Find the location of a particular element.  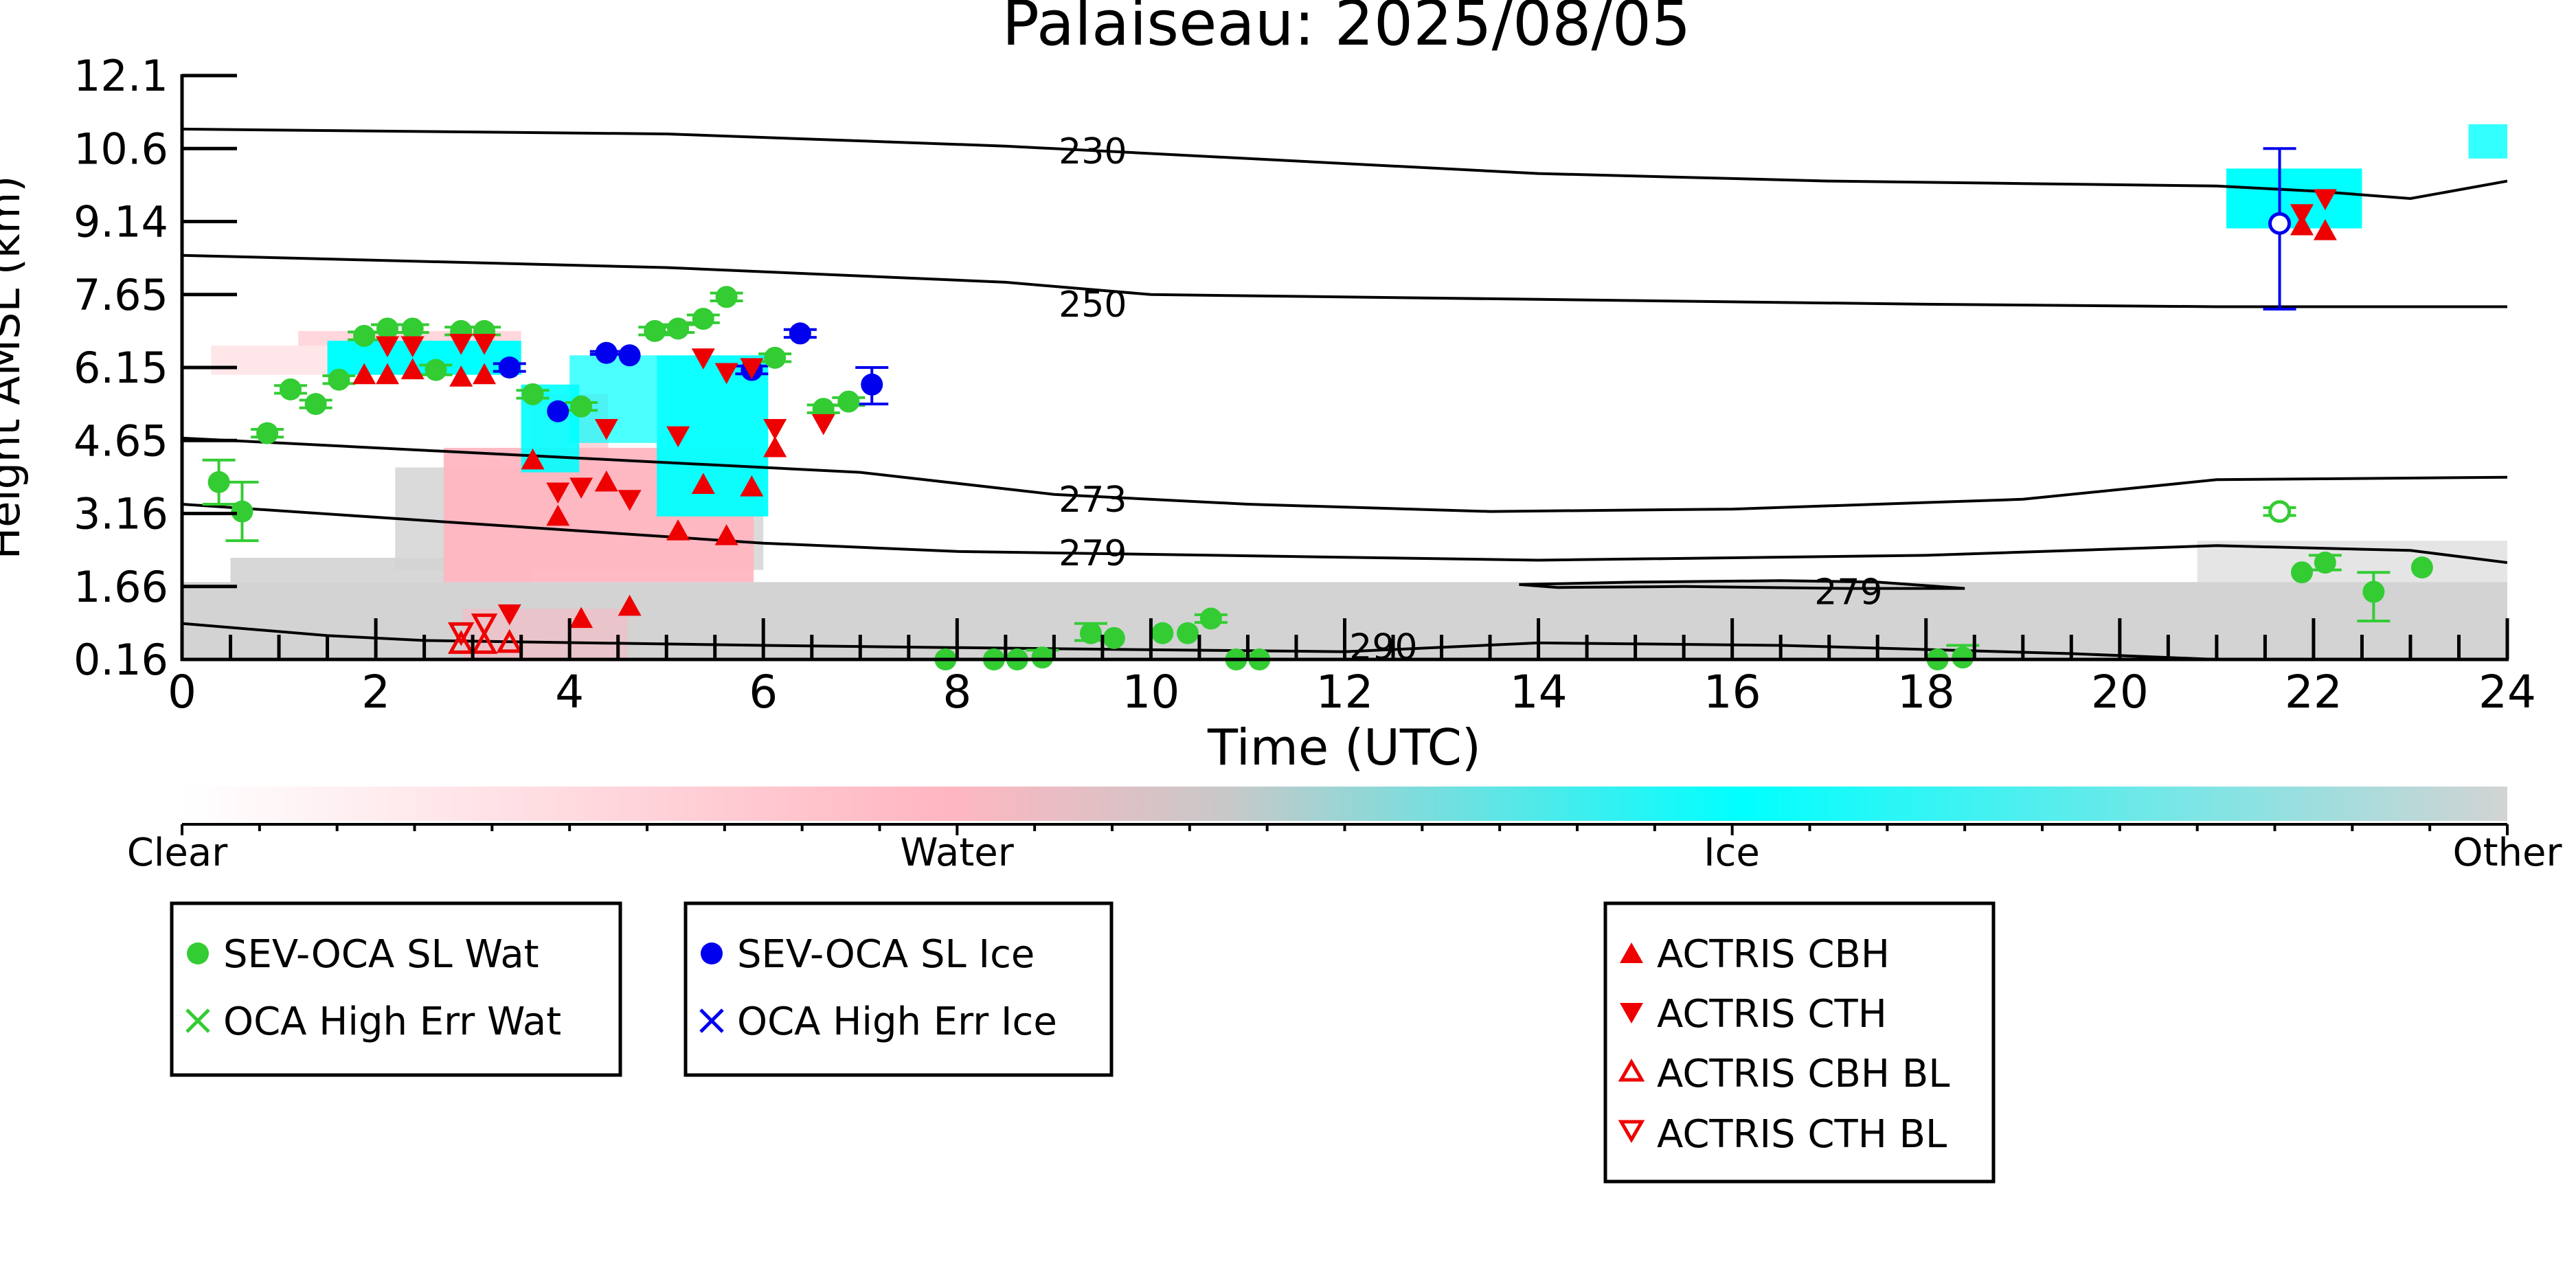

legend-entry-cth-bl: ACTRIS CTH BL is located at coordinates (1802, 1134).